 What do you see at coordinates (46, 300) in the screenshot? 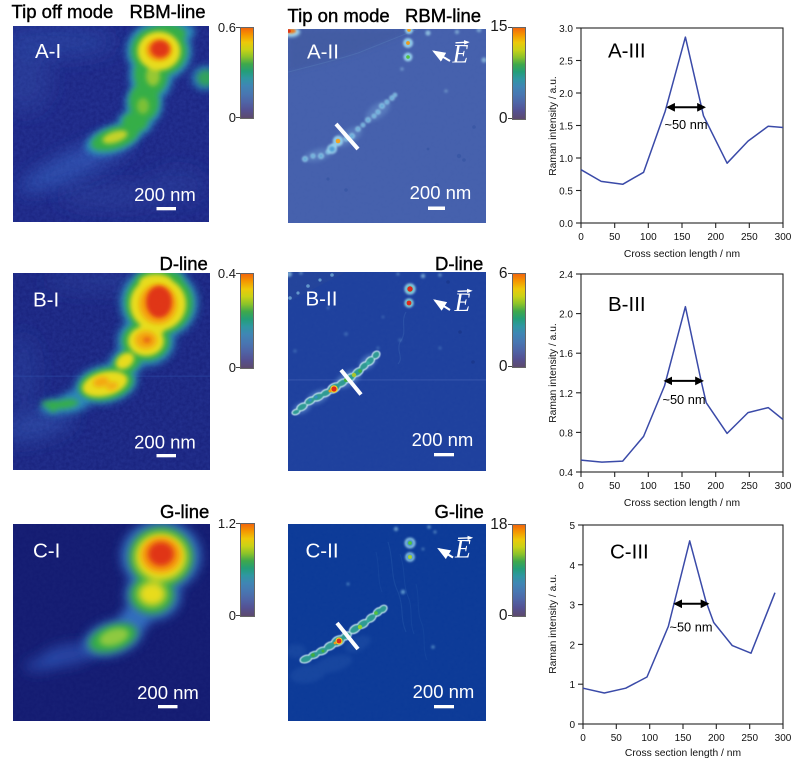
I see `svg-text: B-I` at bounding box center [46, 300].